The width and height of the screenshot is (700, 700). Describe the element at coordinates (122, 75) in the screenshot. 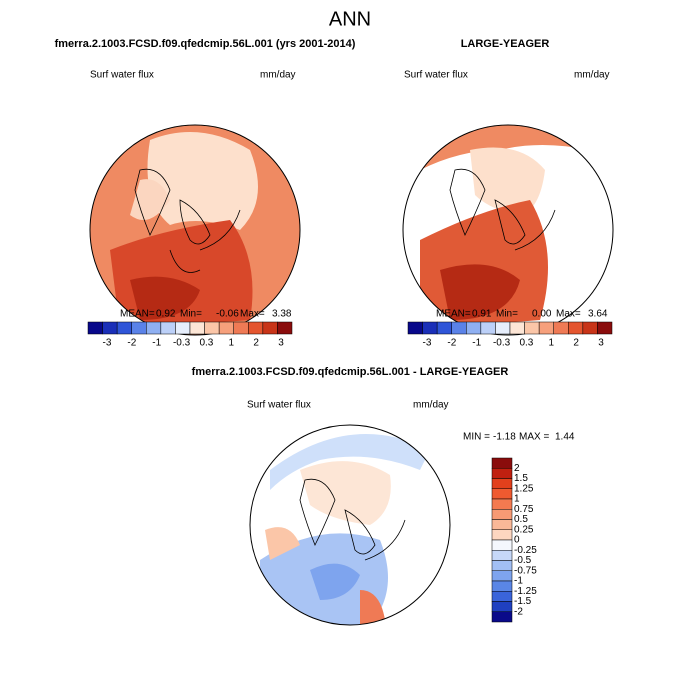

I see `variable-label: Surf water flux` at that location.